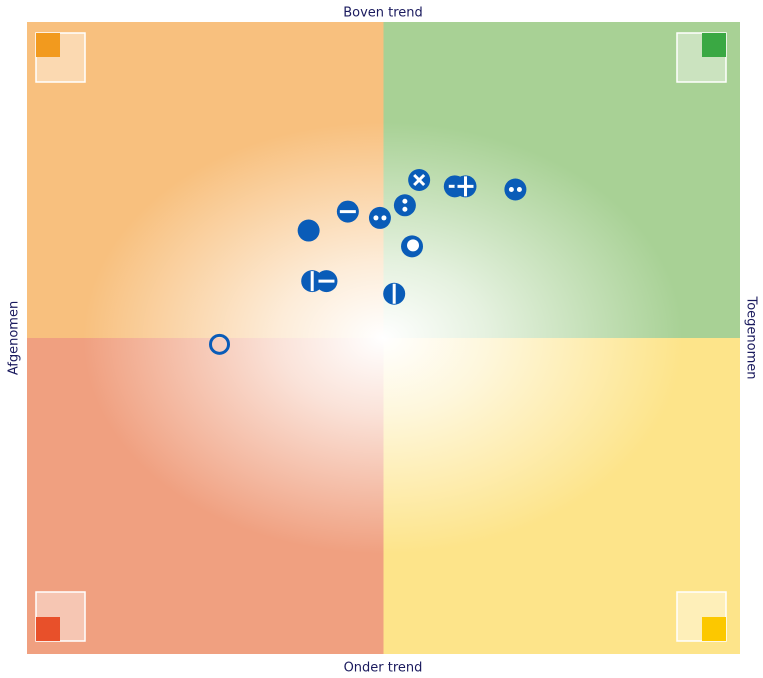 The width and height of the screenshot is (763, 678). I want to click on top-label: Boven trend, so click(383, 13).